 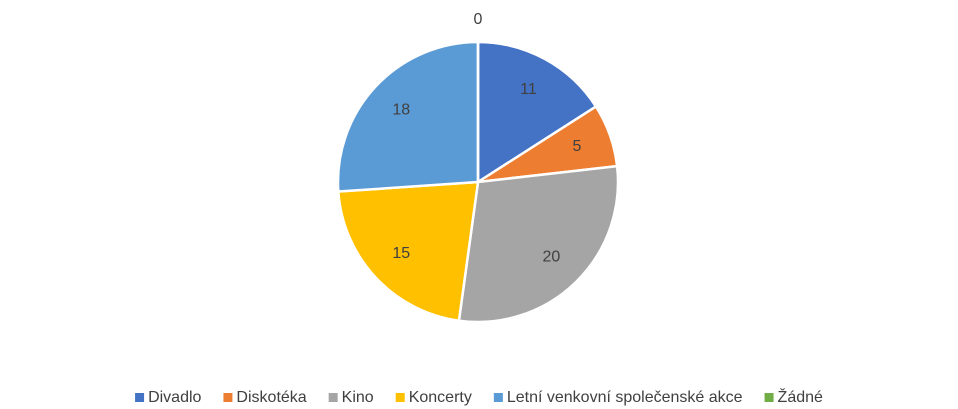 I want to click on data-label: 20, so click(x=551, y=256).